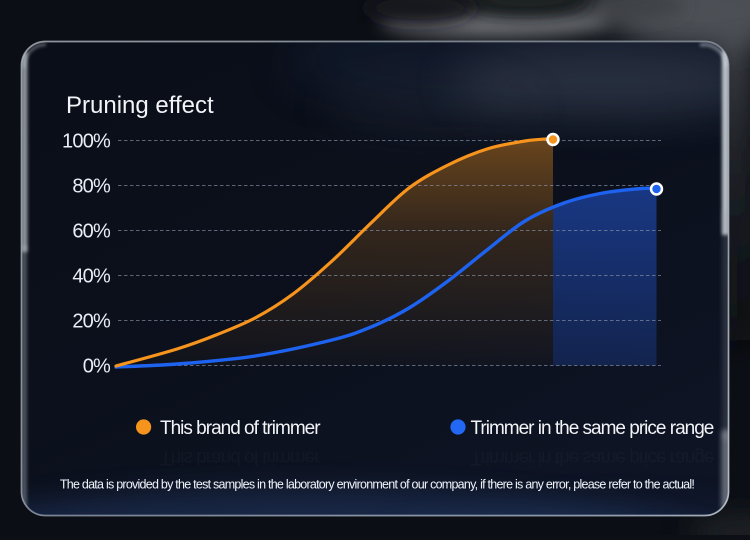 This screenshot has height=540, width=750. What do you see at coordinates (86, 142) in the screenshot?
I see `svg-text: 100%` at bounding box center [86, 142].